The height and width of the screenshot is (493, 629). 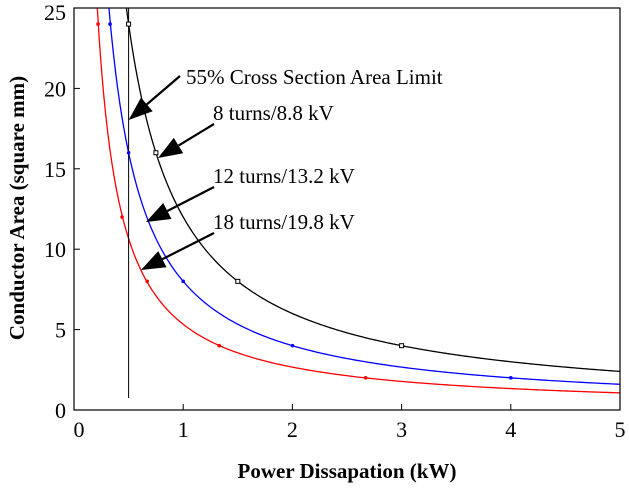 I want to click on x-tick-label: 2, so click(x=292, y=429).